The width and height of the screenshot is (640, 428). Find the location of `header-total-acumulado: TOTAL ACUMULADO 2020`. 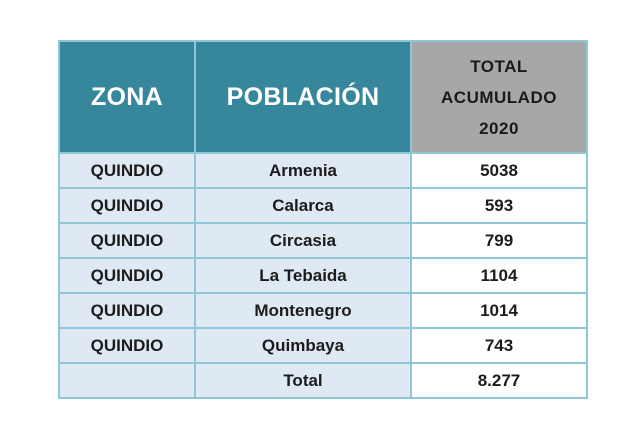

header-total-acumulado: TOTAL ACUMULADO 2020 is located at coordinates (499, 97).